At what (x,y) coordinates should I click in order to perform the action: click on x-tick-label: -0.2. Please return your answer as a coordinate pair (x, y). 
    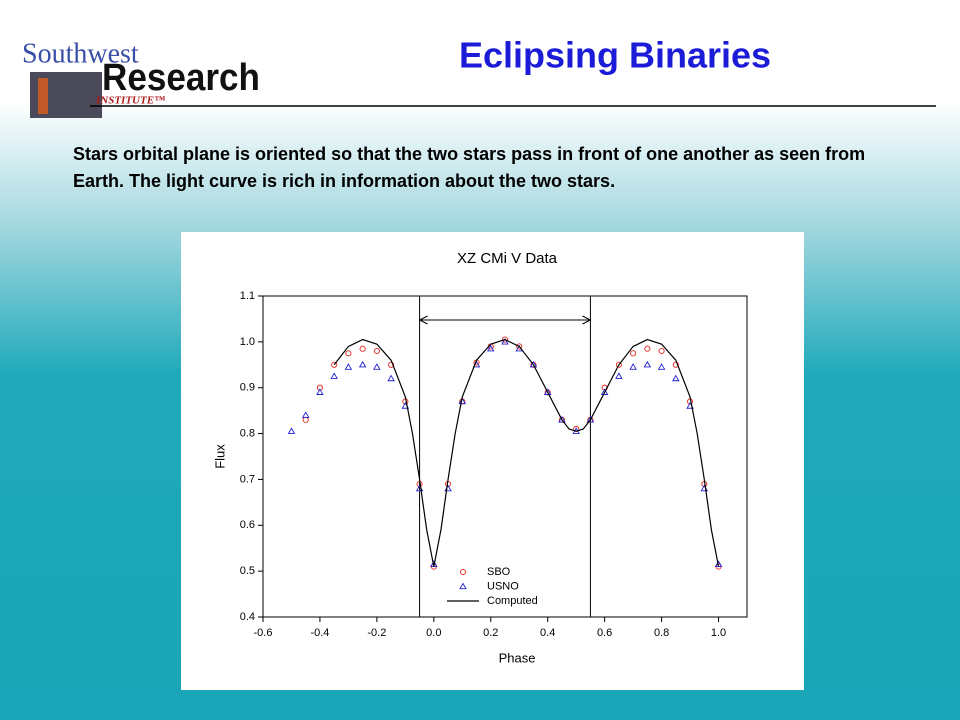
    Looking at the image, I should click on (376, 633).